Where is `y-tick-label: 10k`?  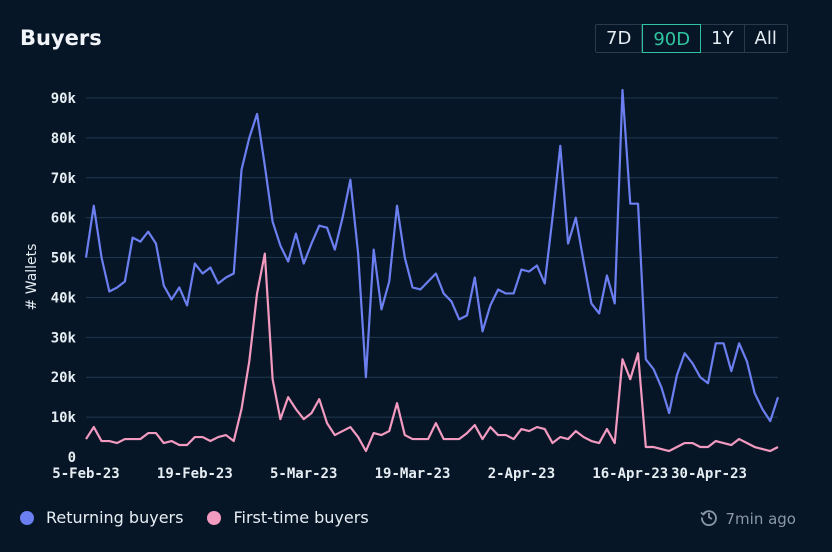
y-tick-label: 10k is located at coordinates (64, 418).